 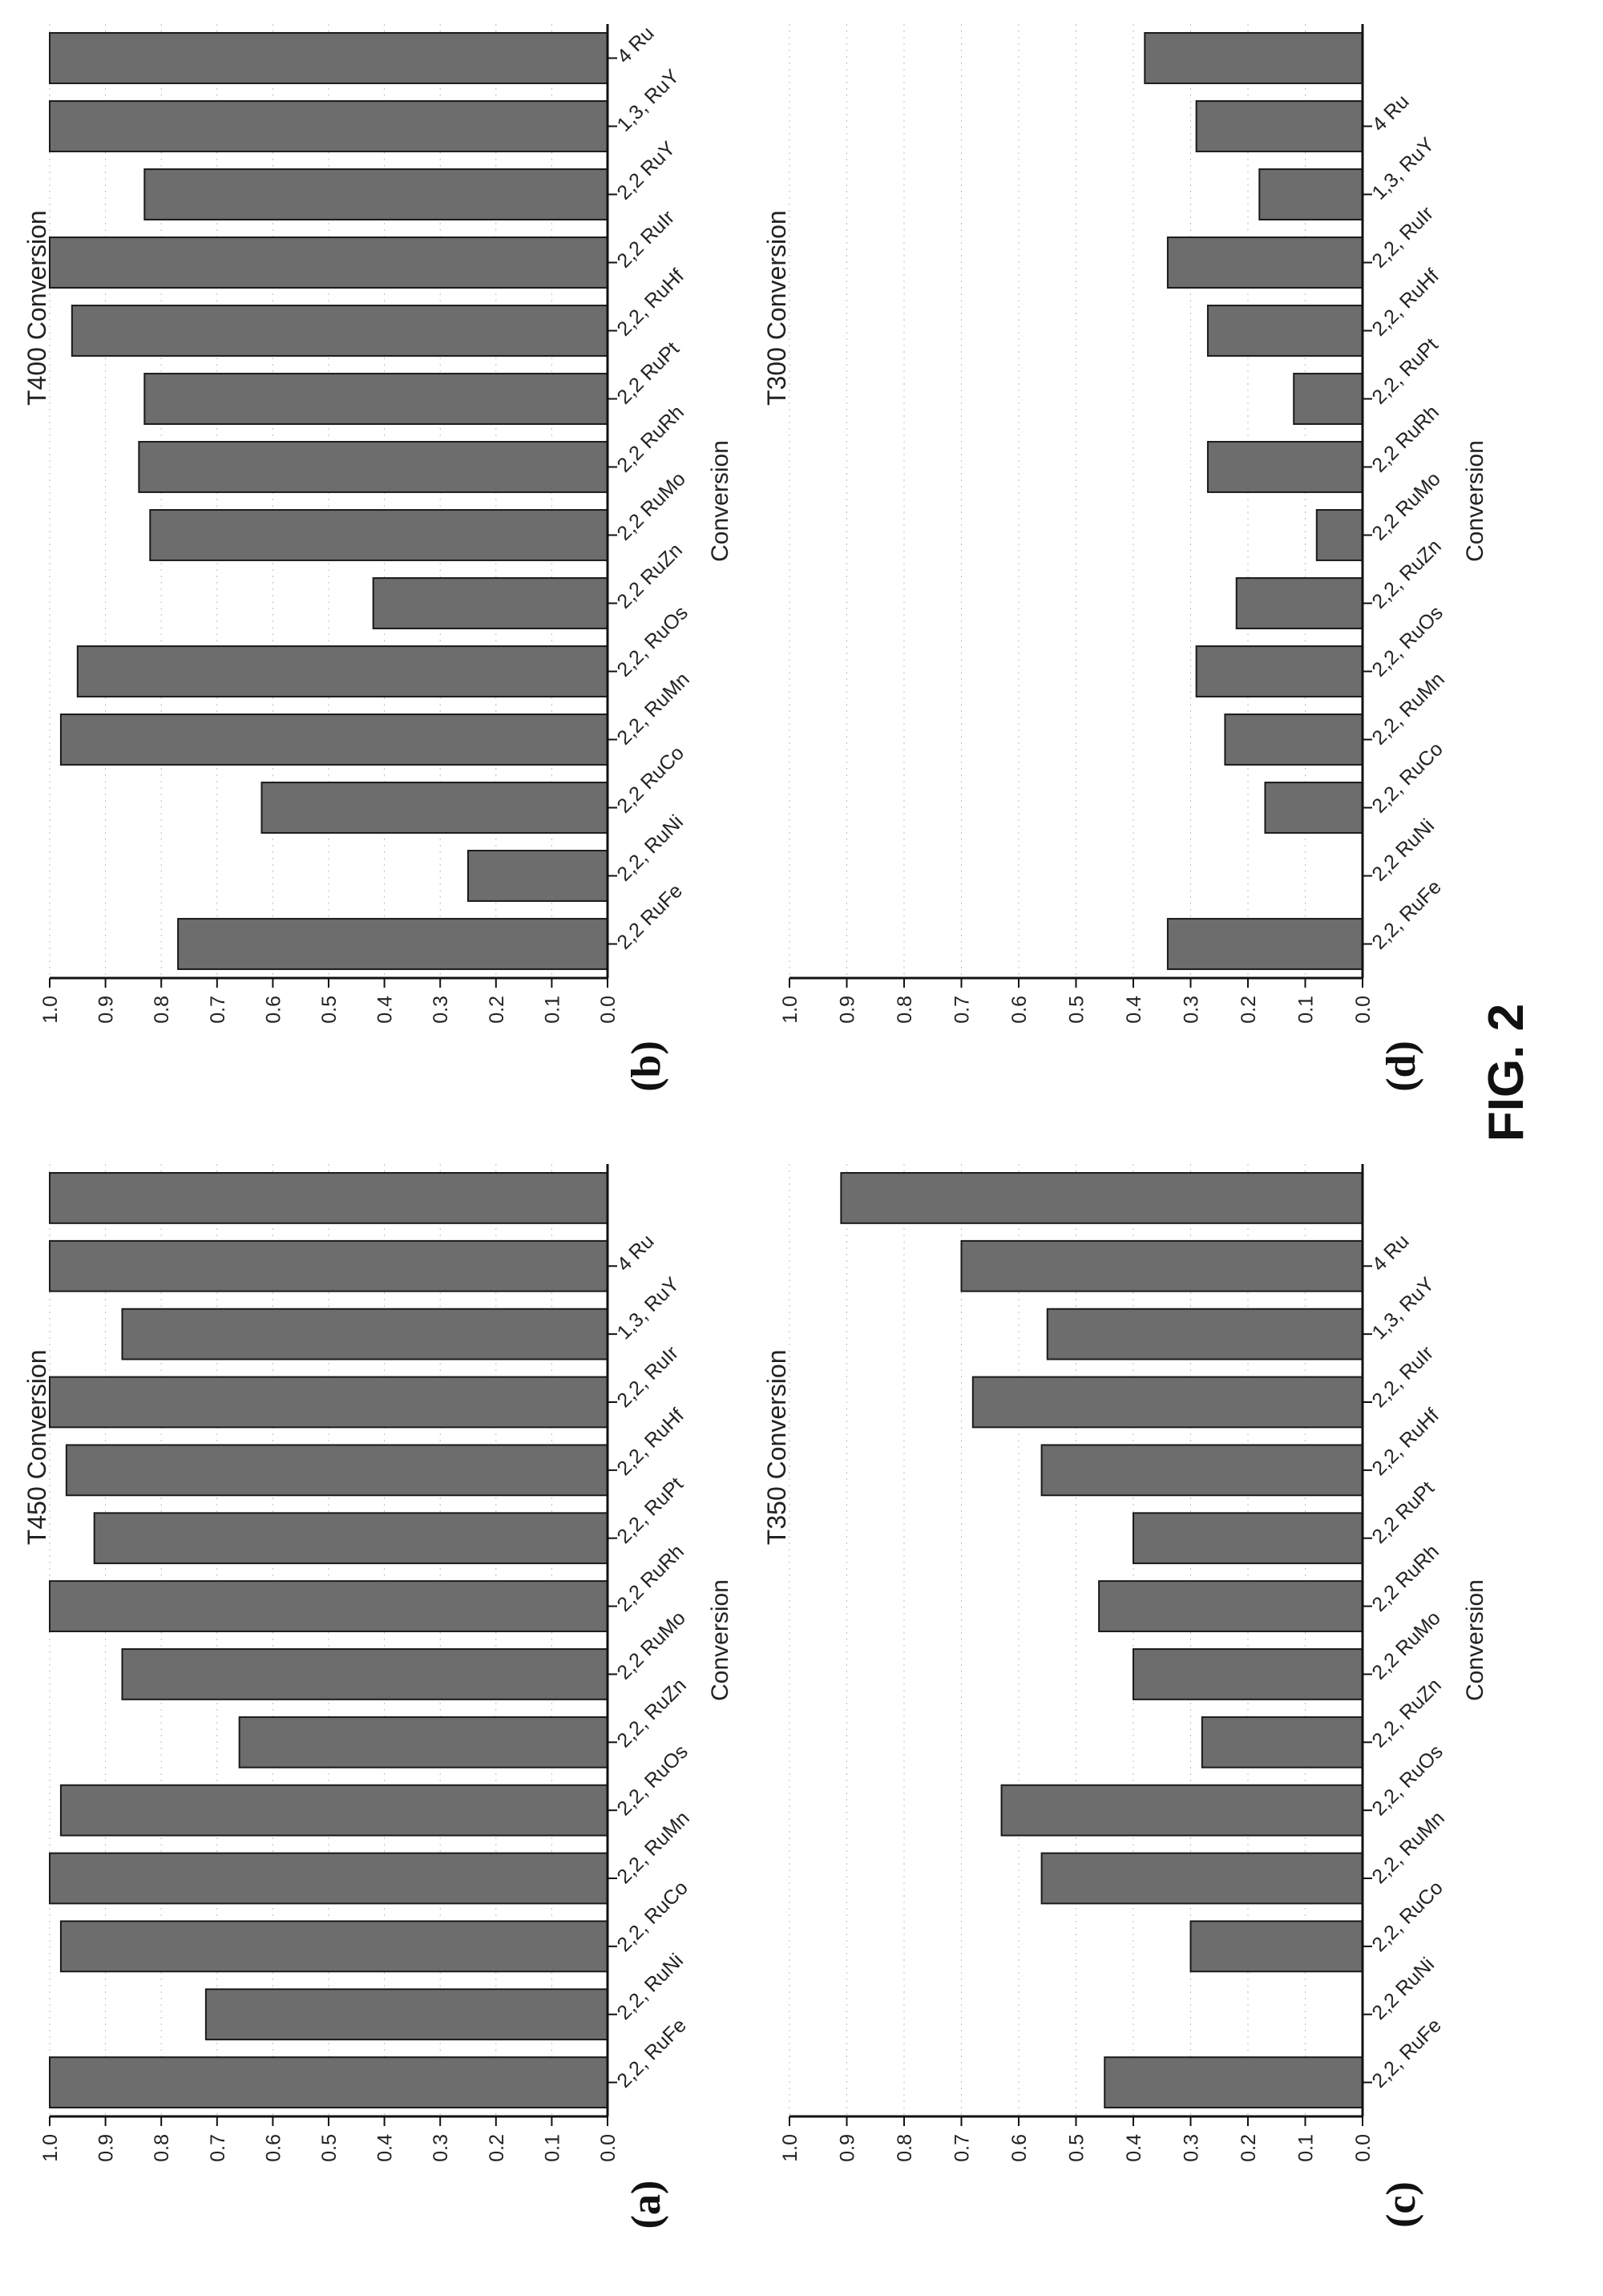 I want to click on value-tick-label: 0.5, so click(x=1077, y=1010).